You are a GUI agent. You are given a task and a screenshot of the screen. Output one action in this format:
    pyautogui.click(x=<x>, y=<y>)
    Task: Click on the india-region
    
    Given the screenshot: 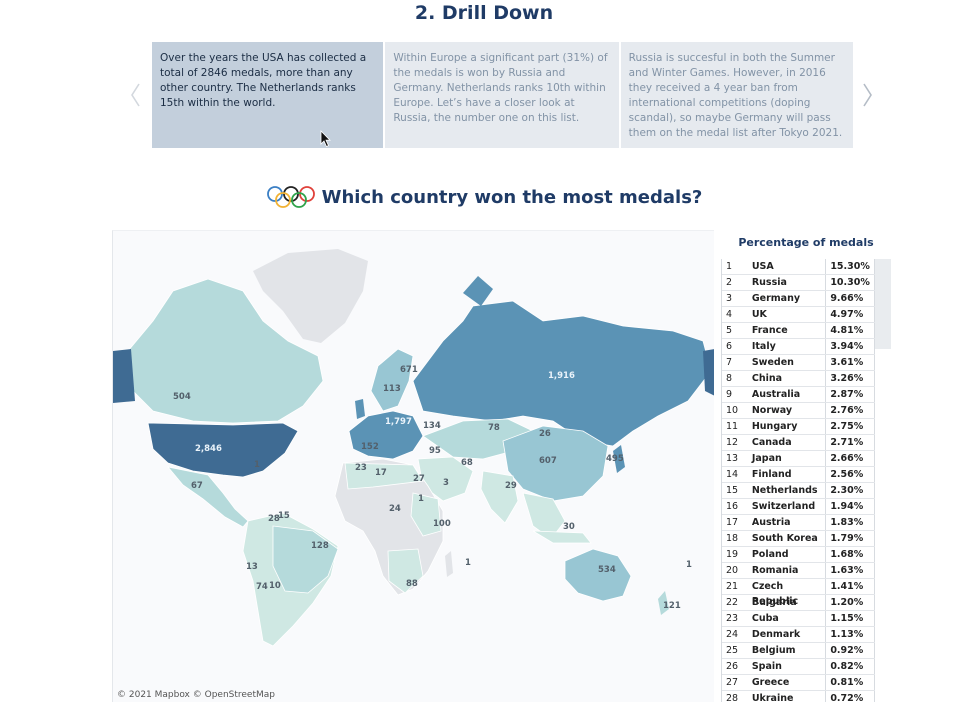 What is the action you would take?
    pyautogui.click(x=499, y=497)
    